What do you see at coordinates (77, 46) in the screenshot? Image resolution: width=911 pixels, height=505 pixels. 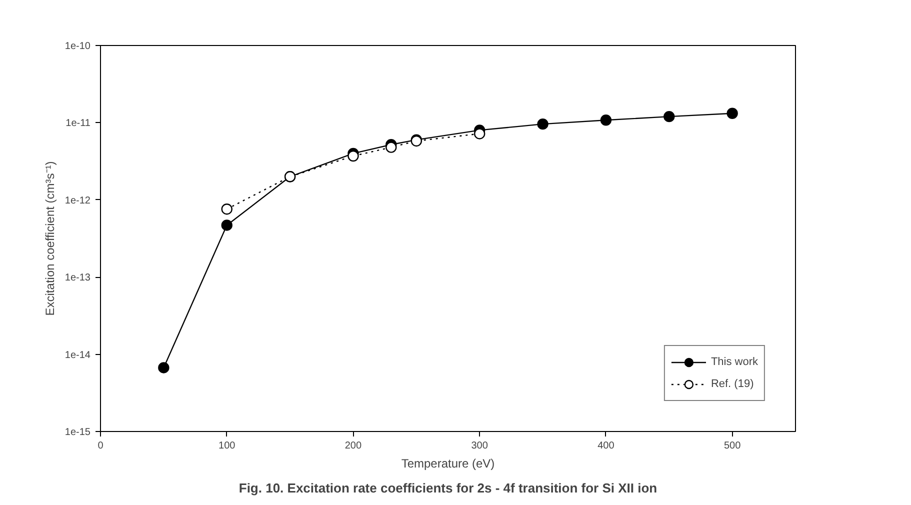 I see `y-tick-label: 1e-10` at bounding box center [77, 46].